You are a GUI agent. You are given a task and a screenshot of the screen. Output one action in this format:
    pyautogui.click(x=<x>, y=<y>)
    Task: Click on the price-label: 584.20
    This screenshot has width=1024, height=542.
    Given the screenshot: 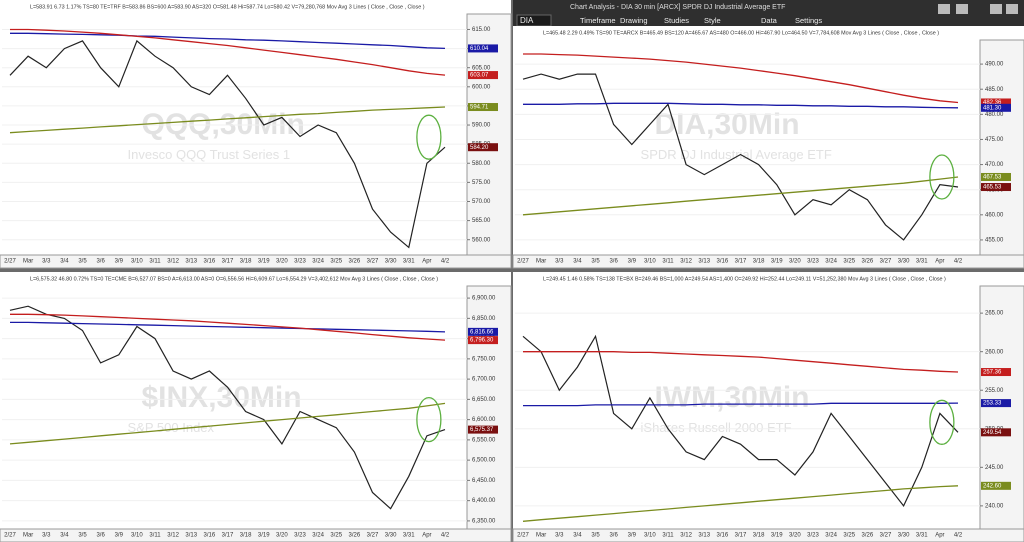 What is the action you would take?
    pyautogui.click(x=479, y=148)
    